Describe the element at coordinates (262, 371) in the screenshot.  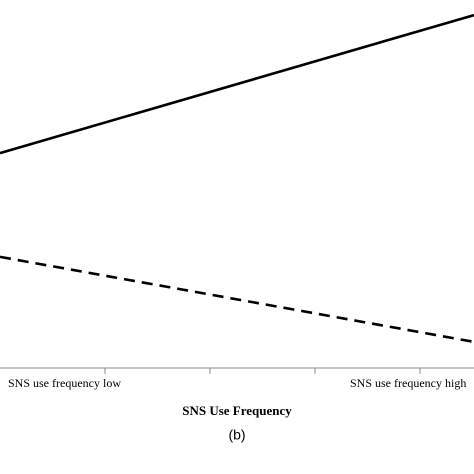
I see `x-axis-ticks` at that location.